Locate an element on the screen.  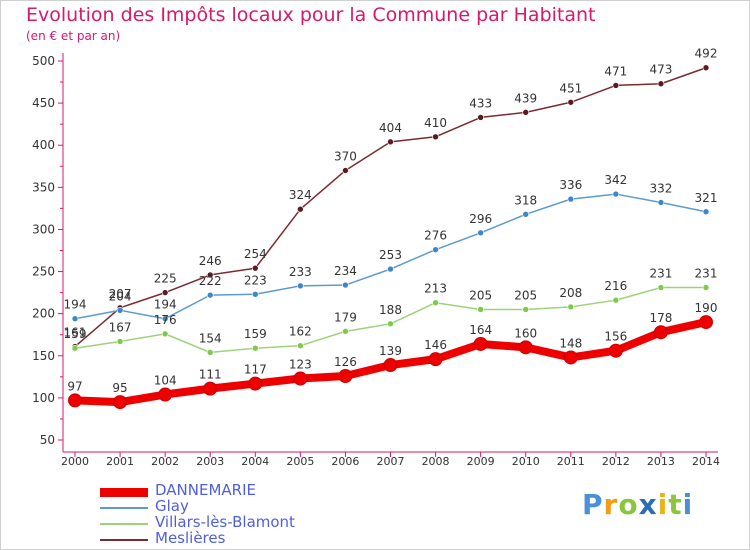
y-tick-label: 50 is located at coordinates (47, 440).